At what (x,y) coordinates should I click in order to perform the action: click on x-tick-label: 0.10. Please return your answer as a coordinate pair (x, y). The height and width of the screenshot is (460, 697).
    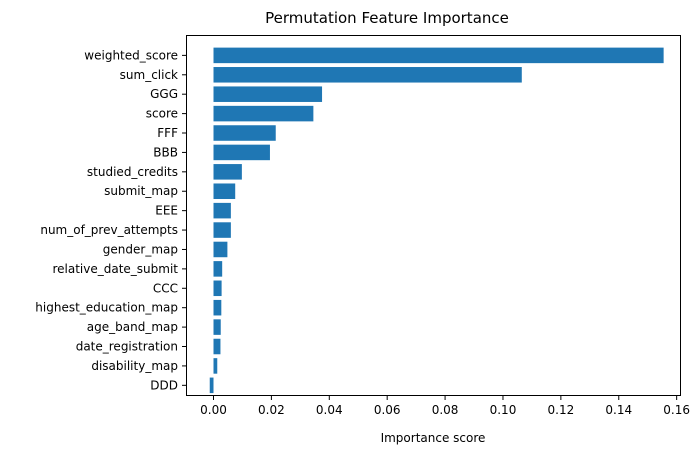
    Looking at the image, I should click on (503, 410).